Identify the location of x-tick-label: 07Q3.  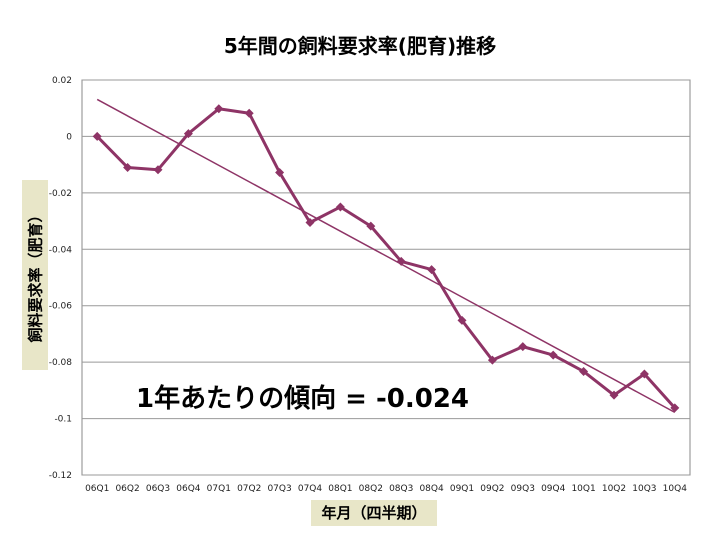
(279, 489).